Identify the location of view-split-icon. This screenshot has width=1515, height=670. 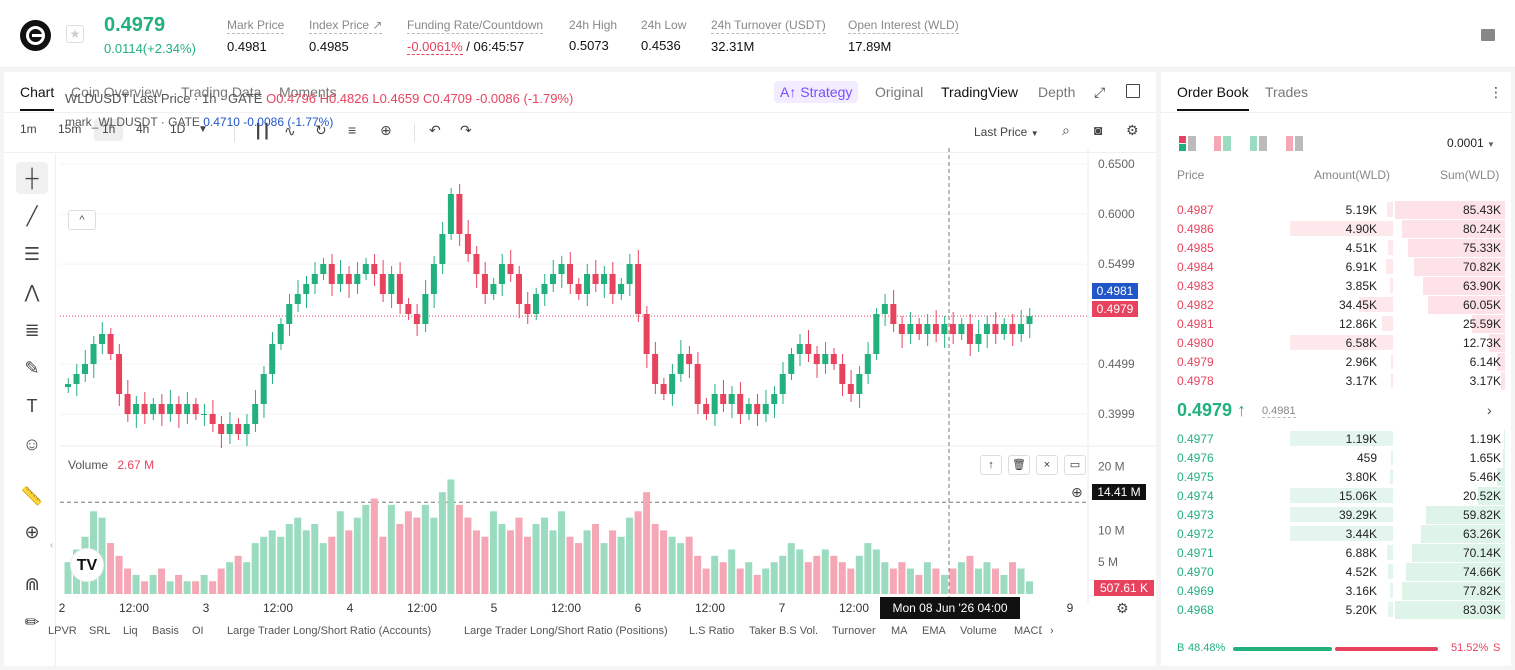
(1223, 143).